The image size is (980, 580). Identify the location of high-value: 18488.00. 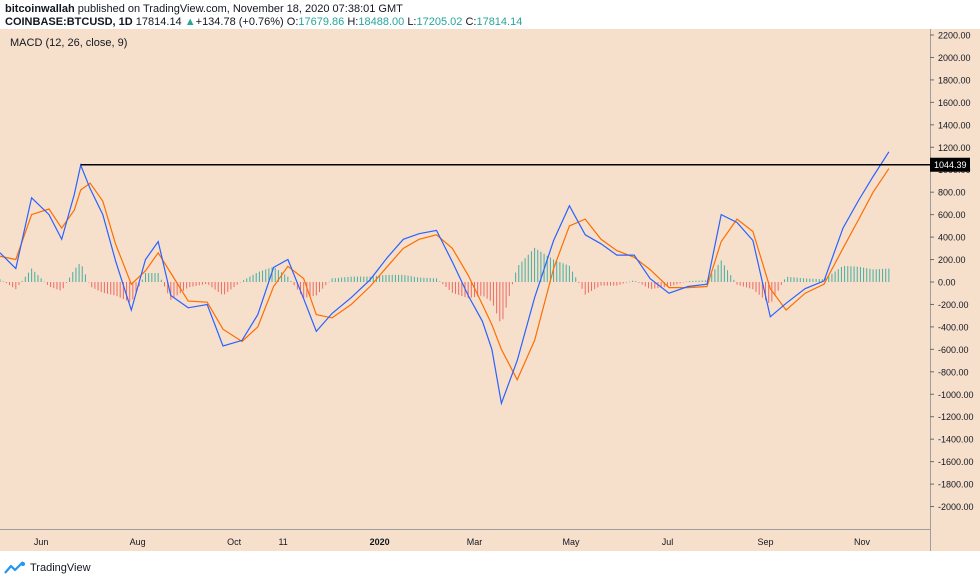
(381, 22).